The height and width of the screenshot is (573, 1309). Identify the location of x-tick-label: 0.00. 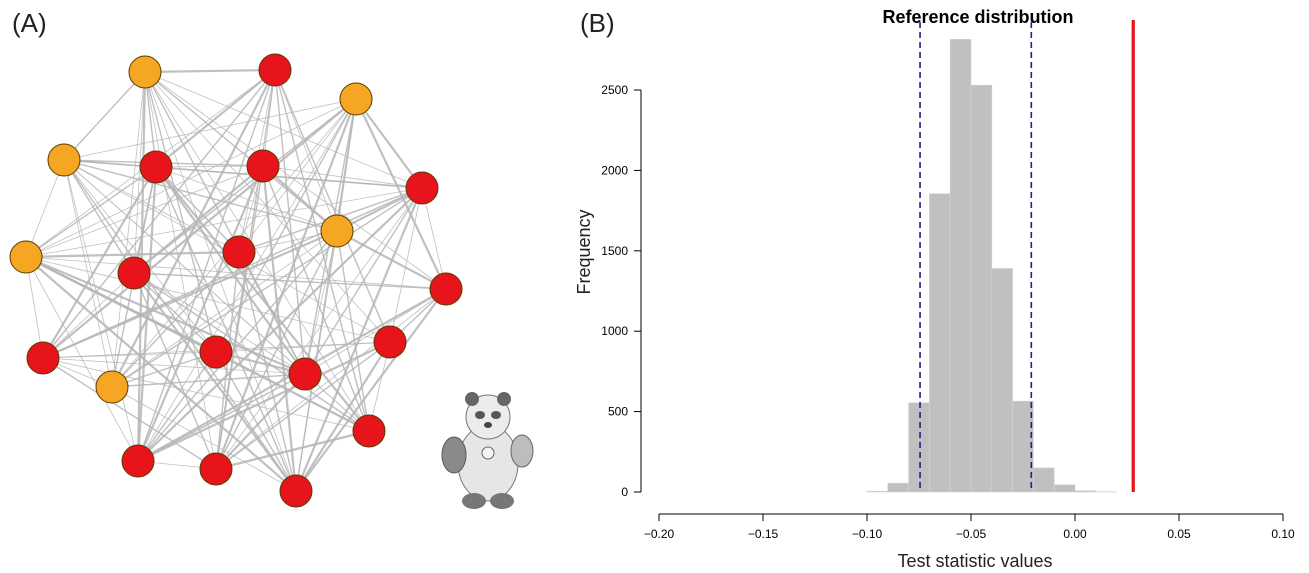
(1075, 534).